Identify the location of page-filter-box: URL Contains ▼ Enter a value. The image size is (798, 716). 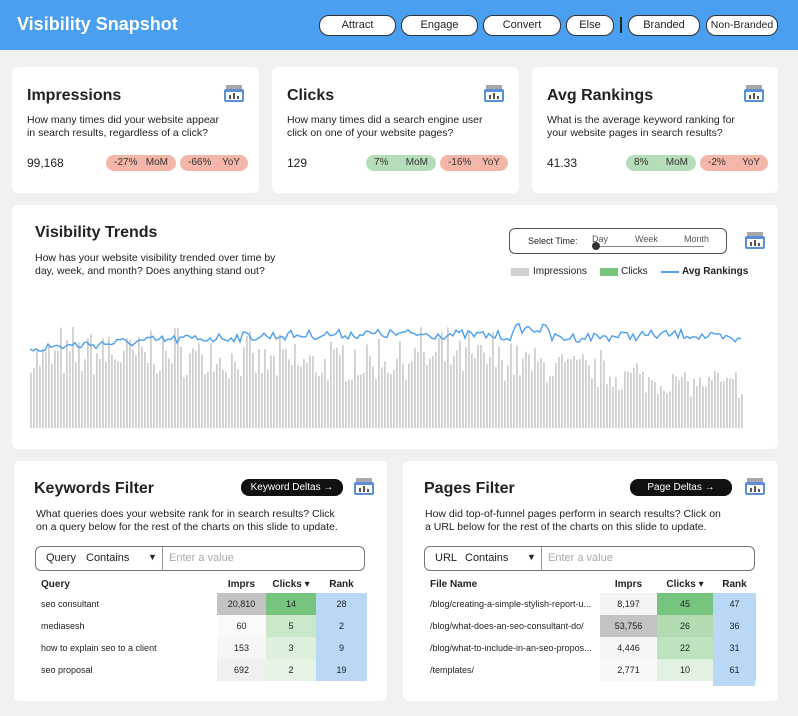
(589, 558).